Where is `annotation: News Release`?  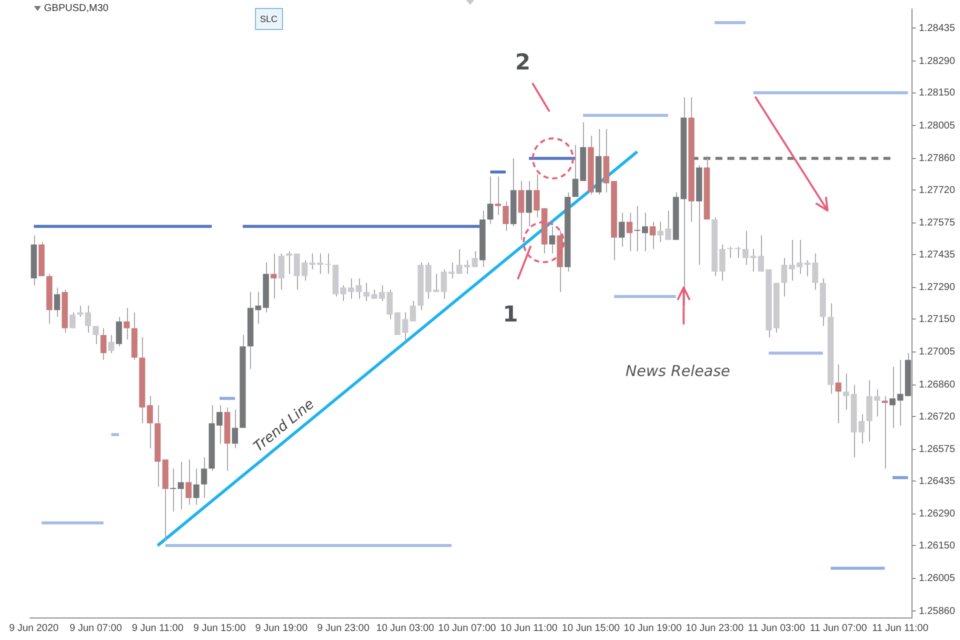 annotation: News Release is located at coordinates (678, 371).